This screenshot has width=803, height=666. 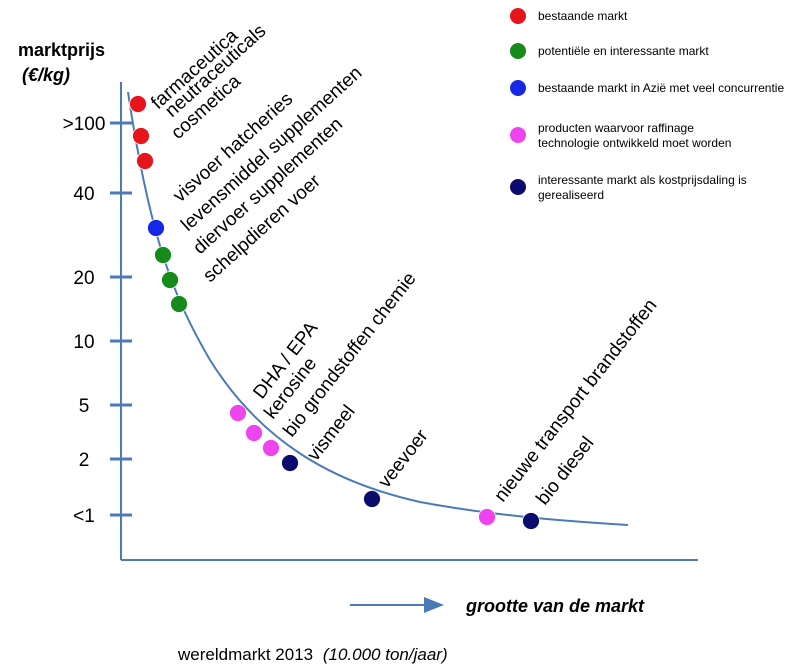 I want to click on y-tick-label: 20, so click(x=83, y=278).